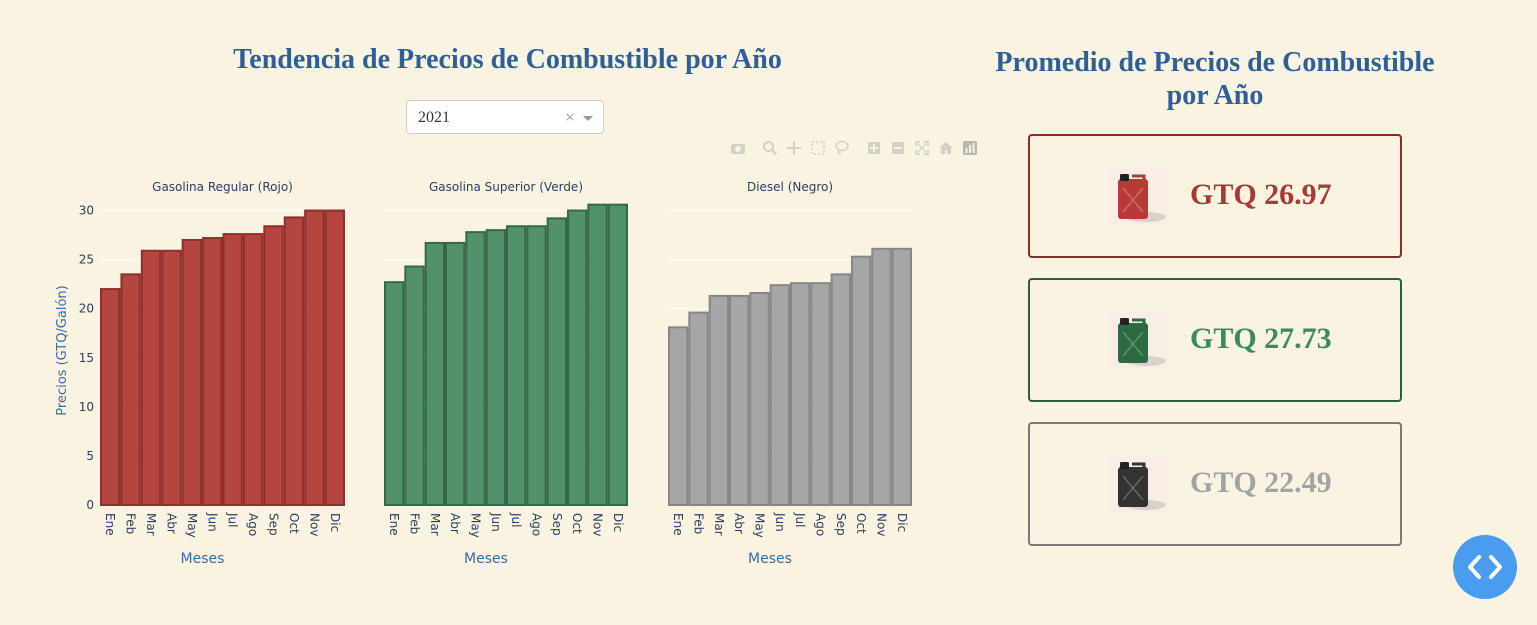 This screenshot has height=625, width=1537. I want to click on average-price-value: GTQ 27.73, so click(1261, 338).